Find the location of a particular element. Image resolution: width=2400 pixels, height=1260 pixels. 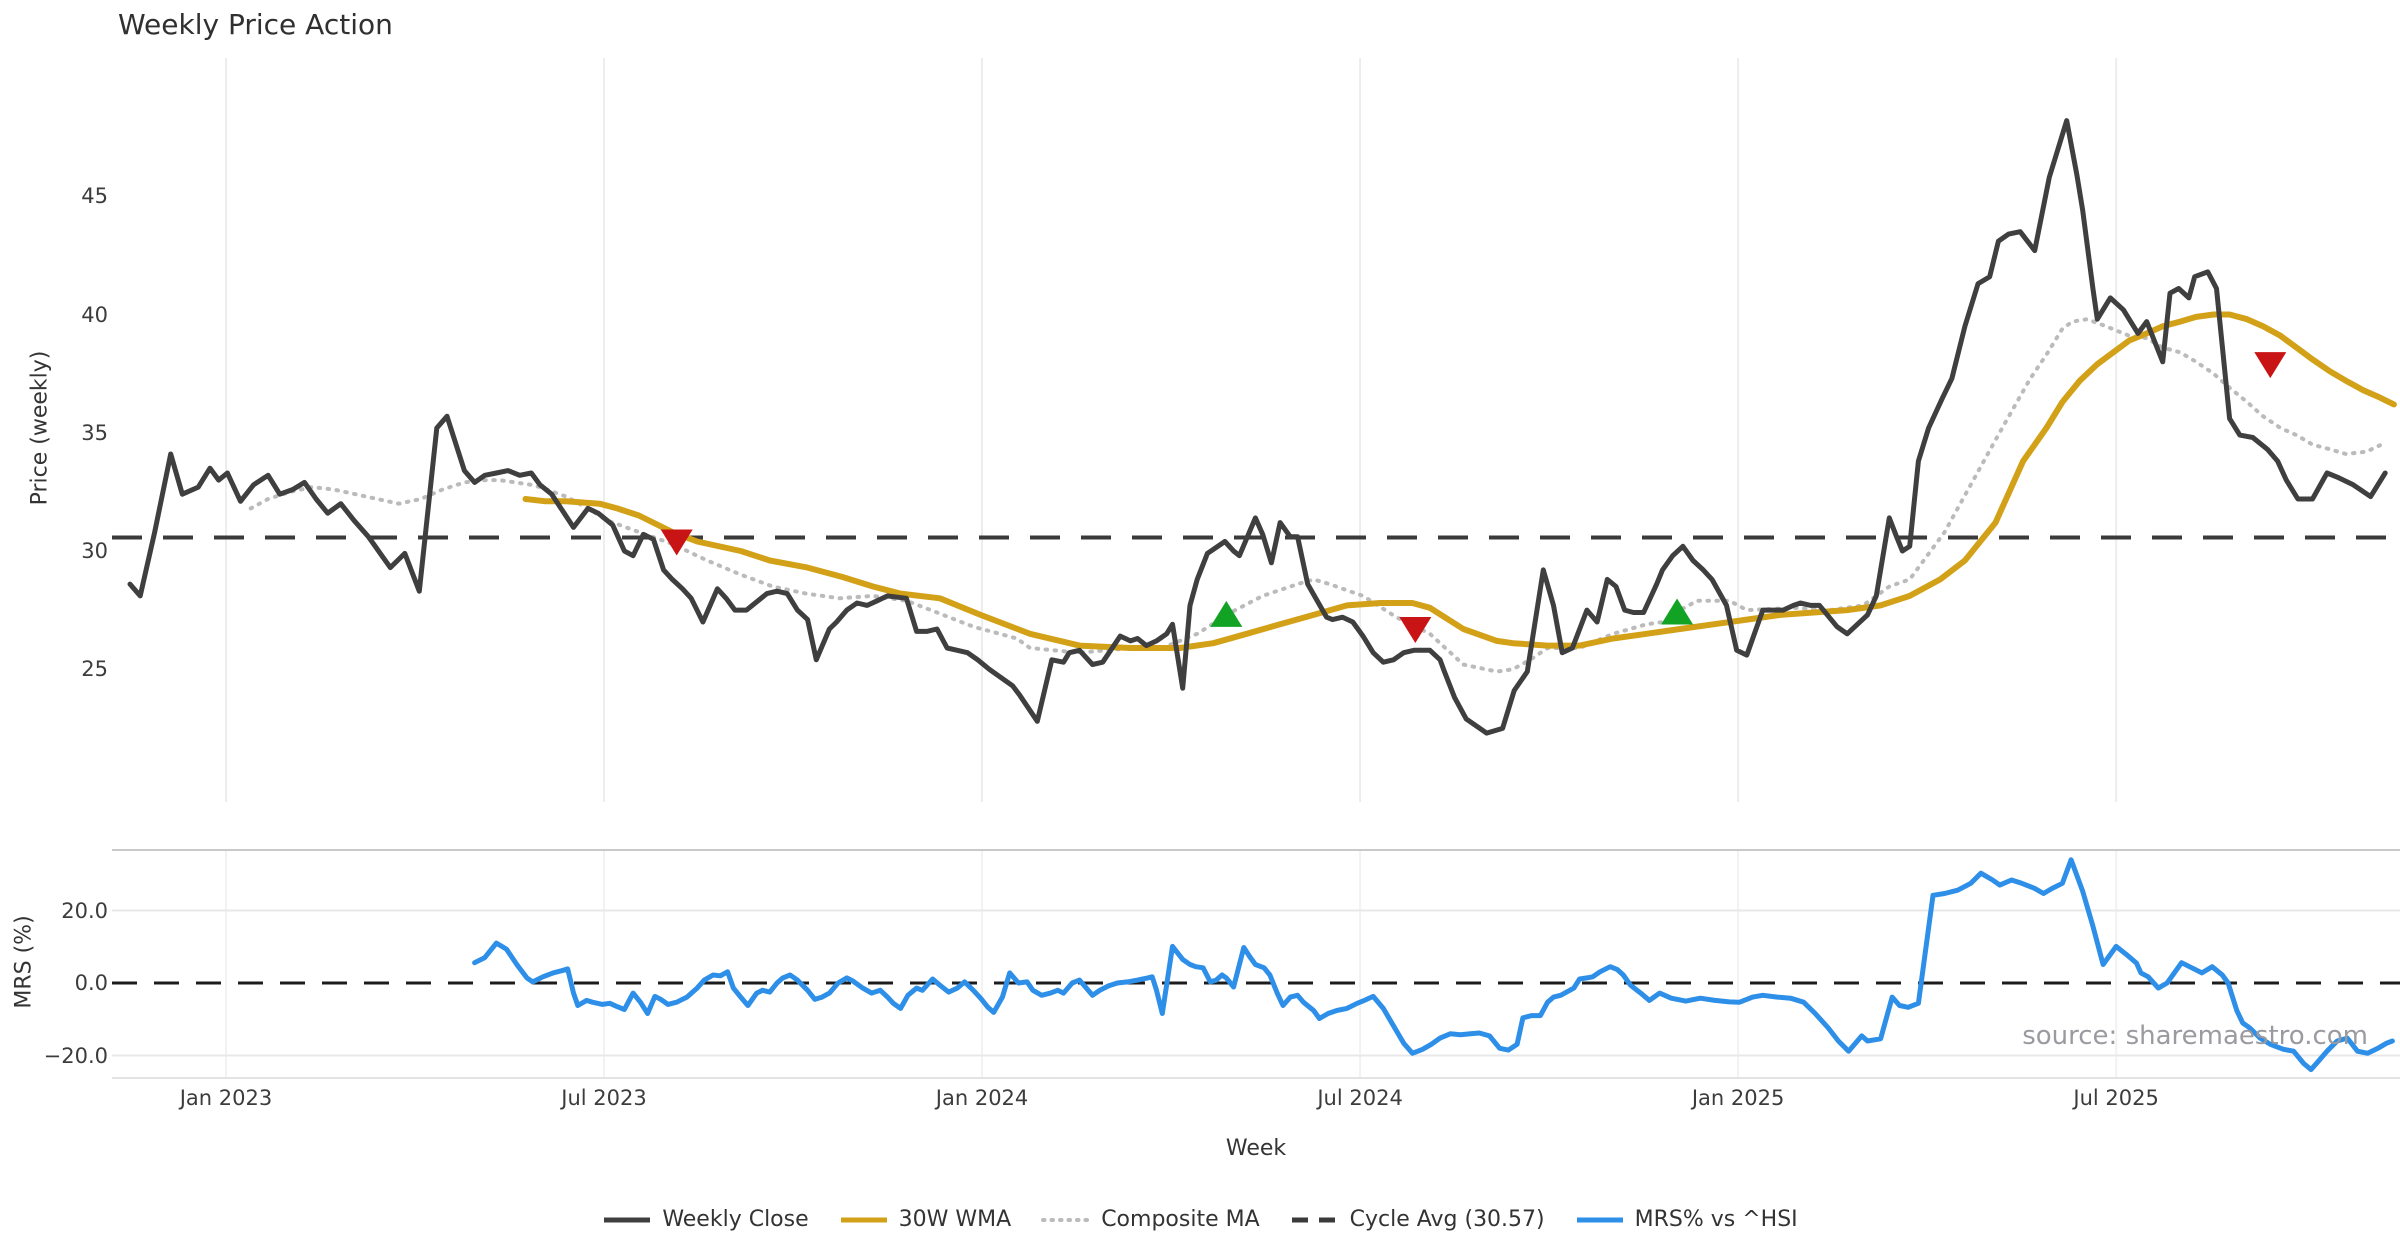

price-tick-40: 40 is located at coordinates (94, 314).